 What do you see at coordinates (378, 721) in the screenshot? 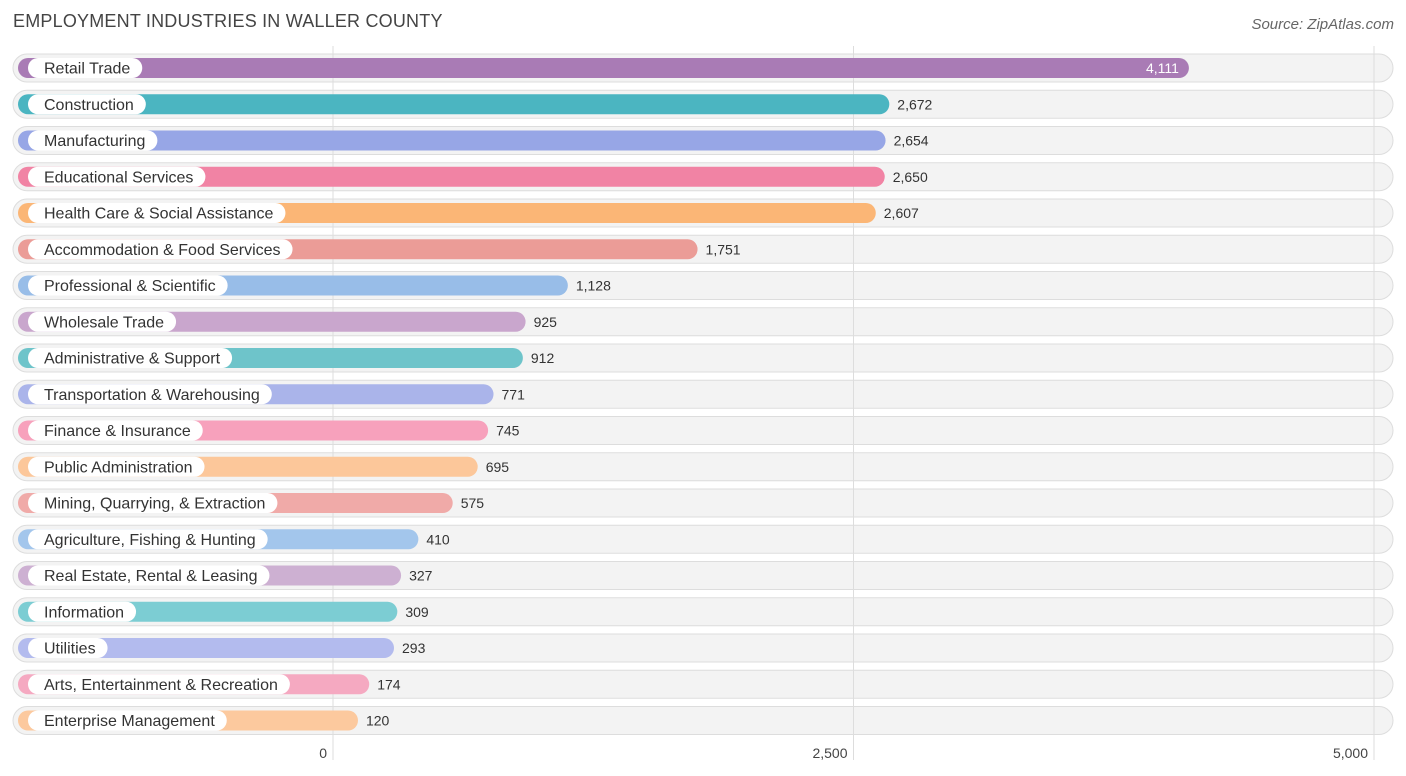
I see `value-label-enterprise-management: 120` at bounding box center [378, 721].